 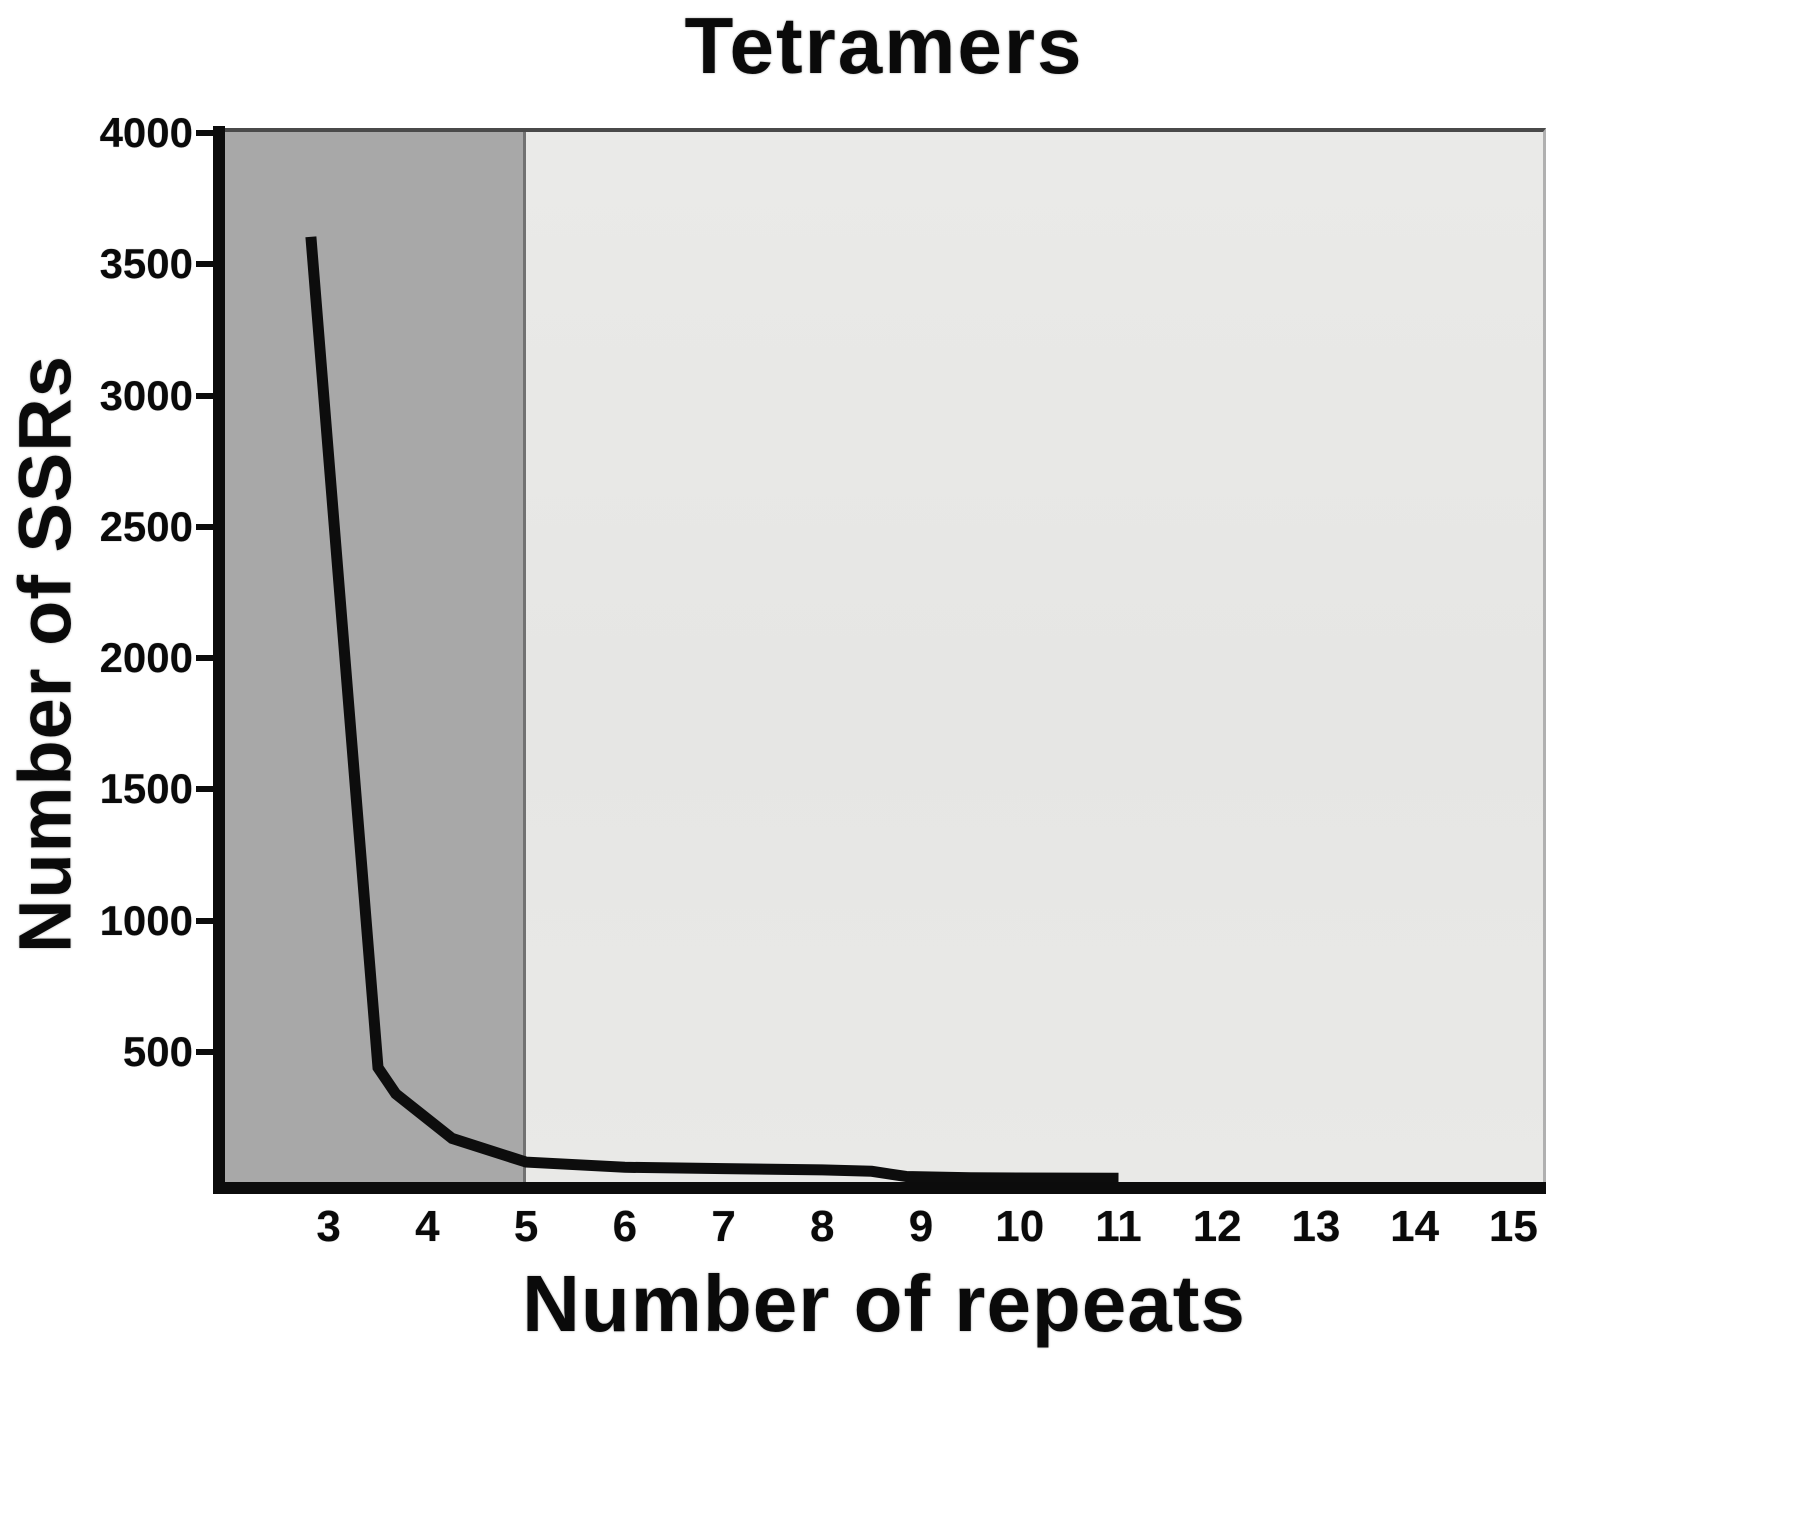 What do you see at coordinates (146, 920) in the screenshot?
I see `y-tick-label: 1000` at bounding box center [146, 920].